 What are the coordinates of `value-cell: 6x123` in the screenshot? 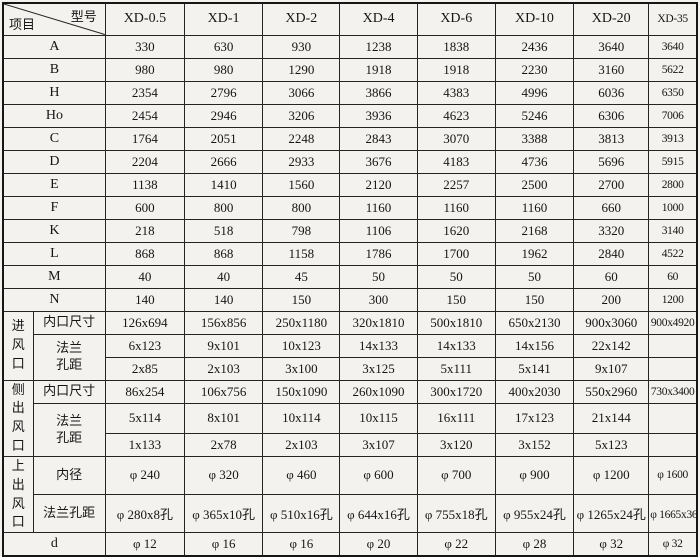 It's located at (145, 345).